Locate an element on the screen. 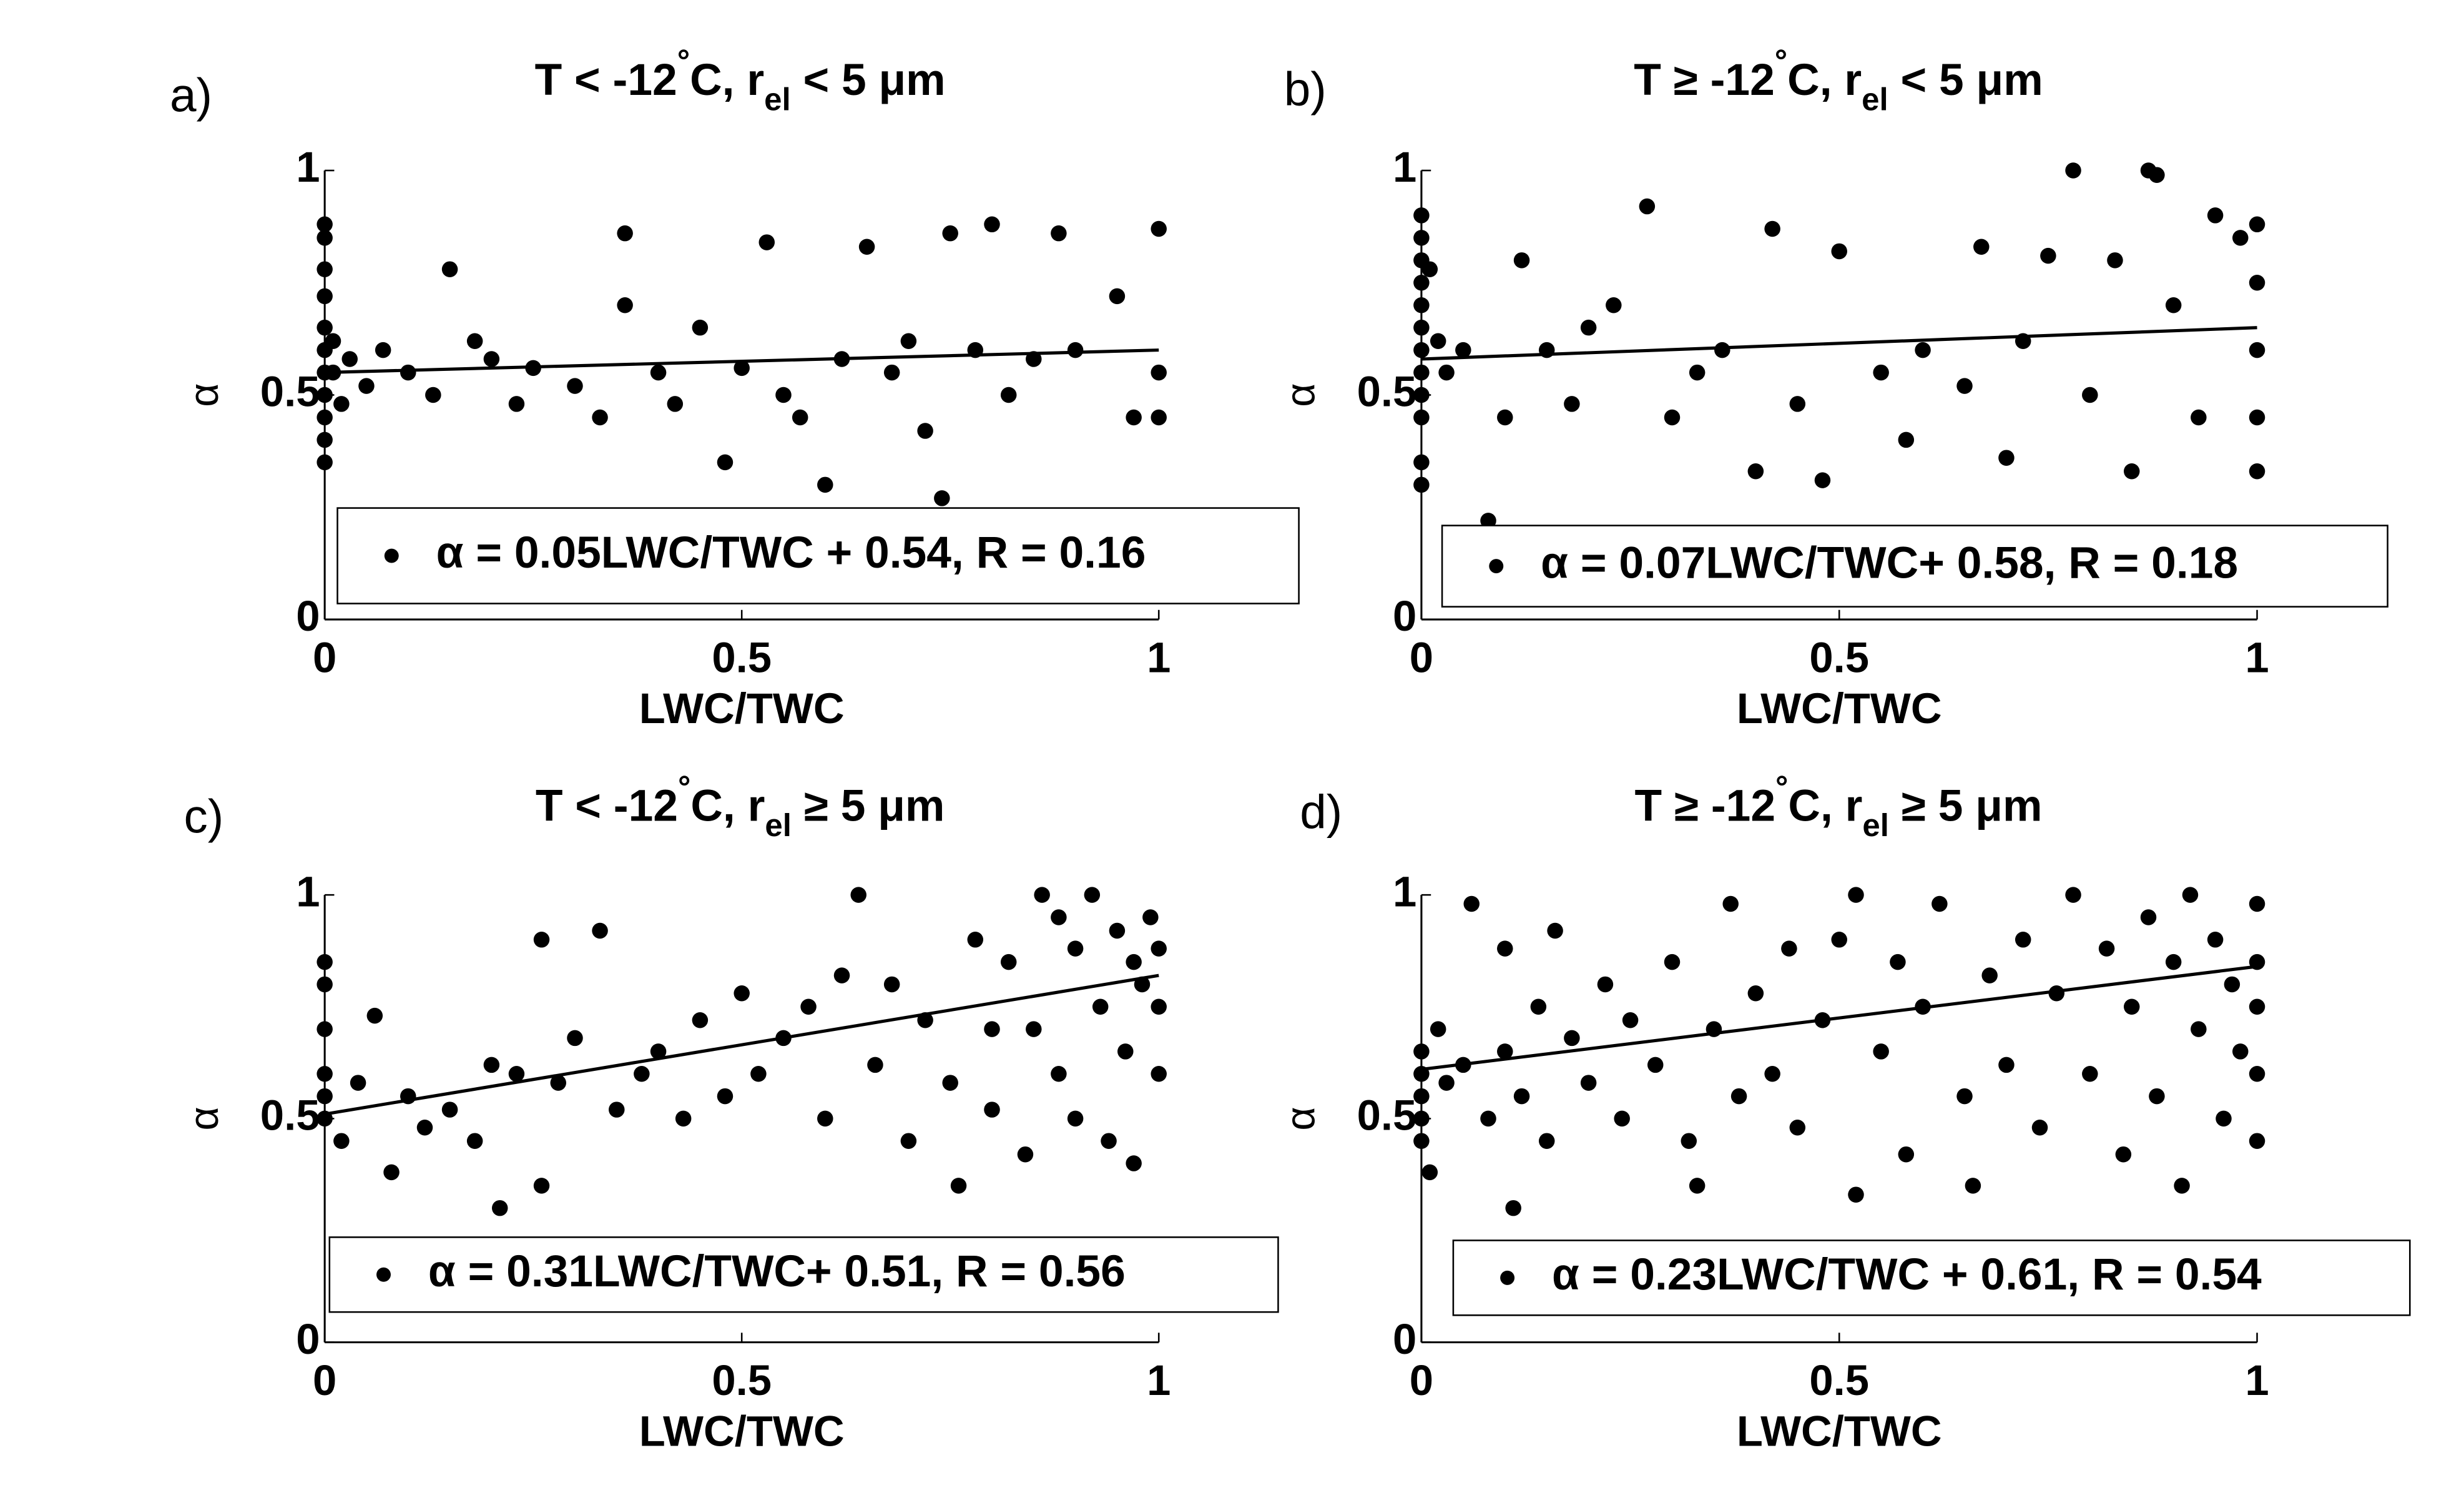 This screenshot has height=1508, width=2464. title-part: ° is located at coordinates (683, 61).